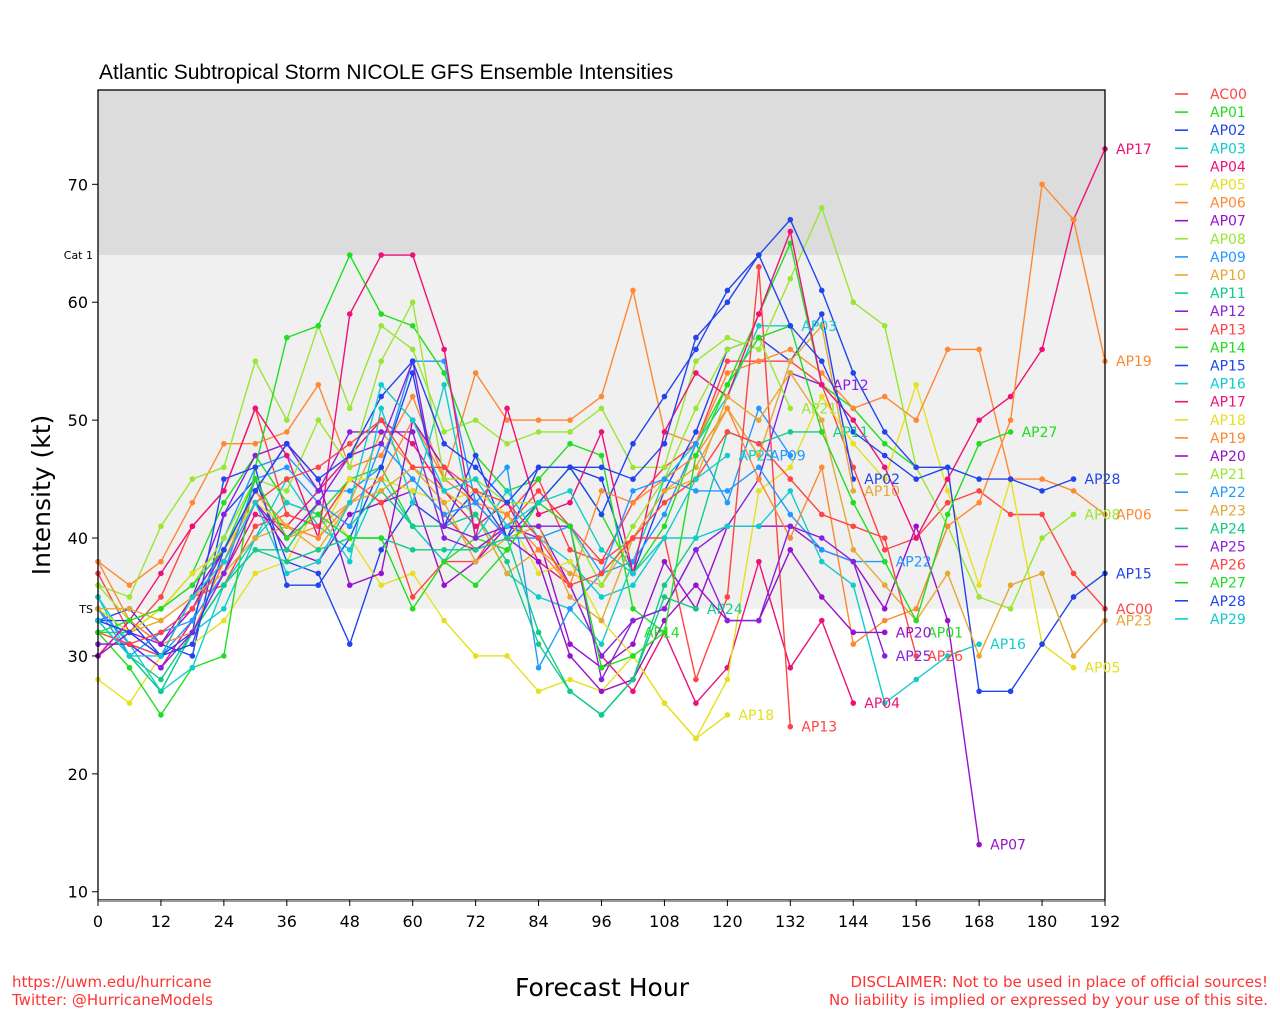 The height and width of the screenshot is (1024, 1280). Describe the element at coordinates (161, 921) in the screenshot. I see `x-tick-label: 12` at that location.